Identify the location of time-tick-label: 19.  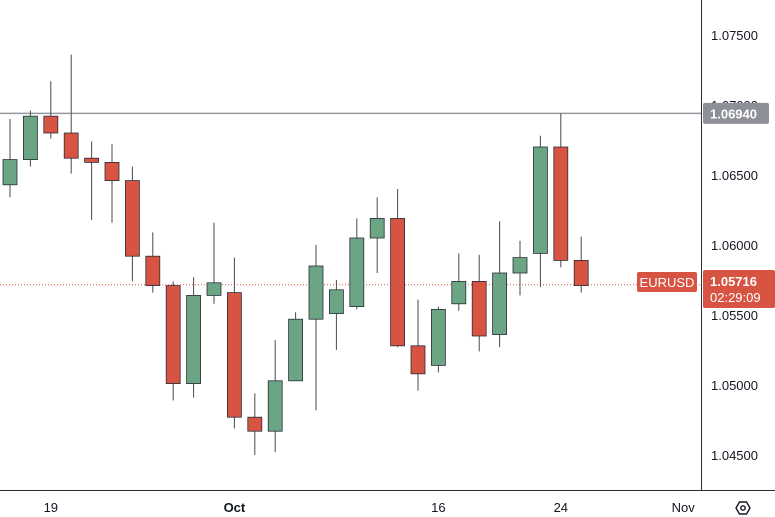
(51, 507).